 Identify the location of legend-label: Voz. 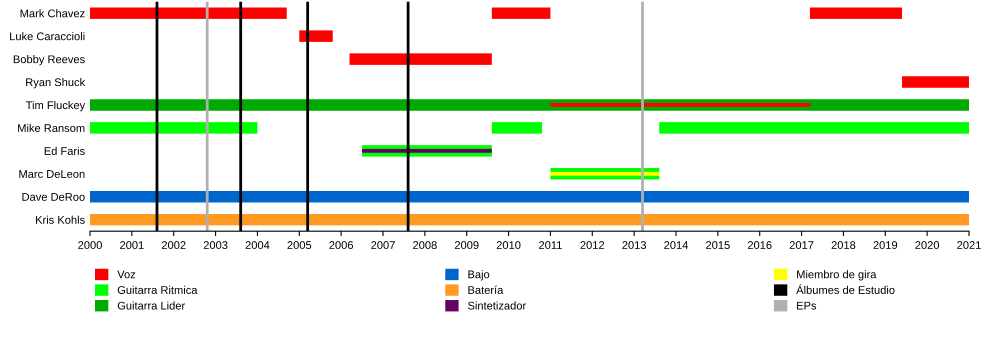
(126, 274).